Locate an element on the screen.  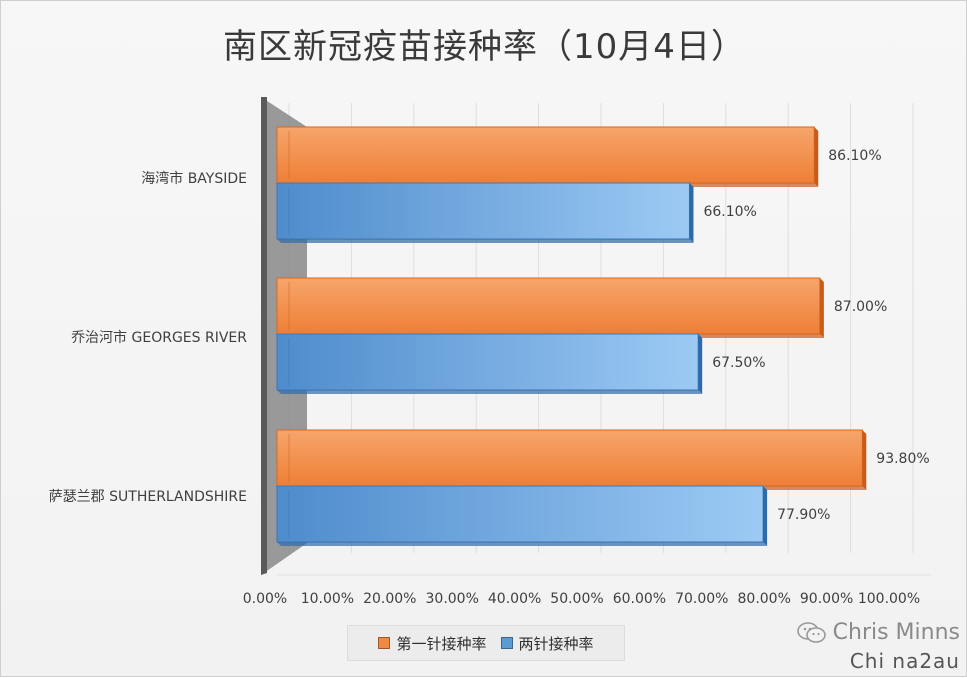
x-tick-label-9: 90.00% is located at coordinates (826, 599).